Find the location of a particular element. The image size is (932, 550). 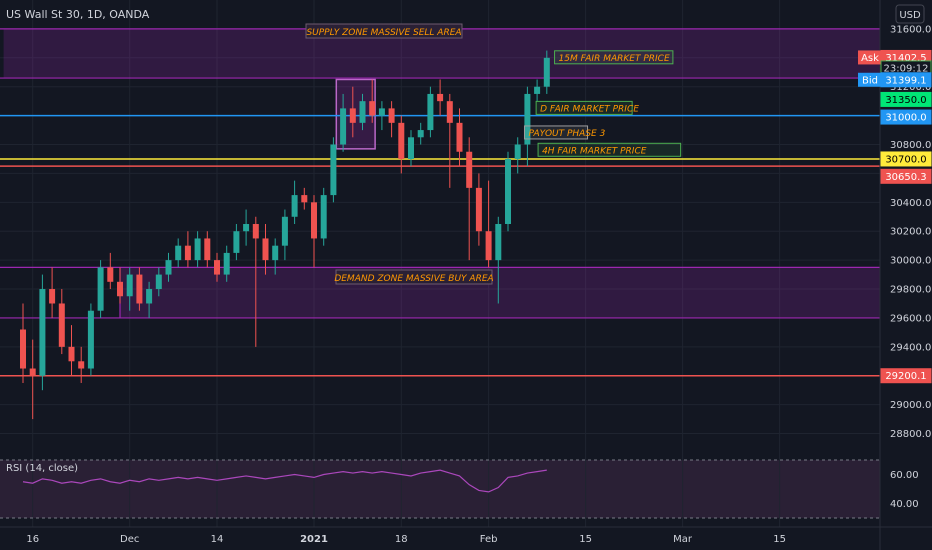

currency-button is located at coordinates (910, 14).